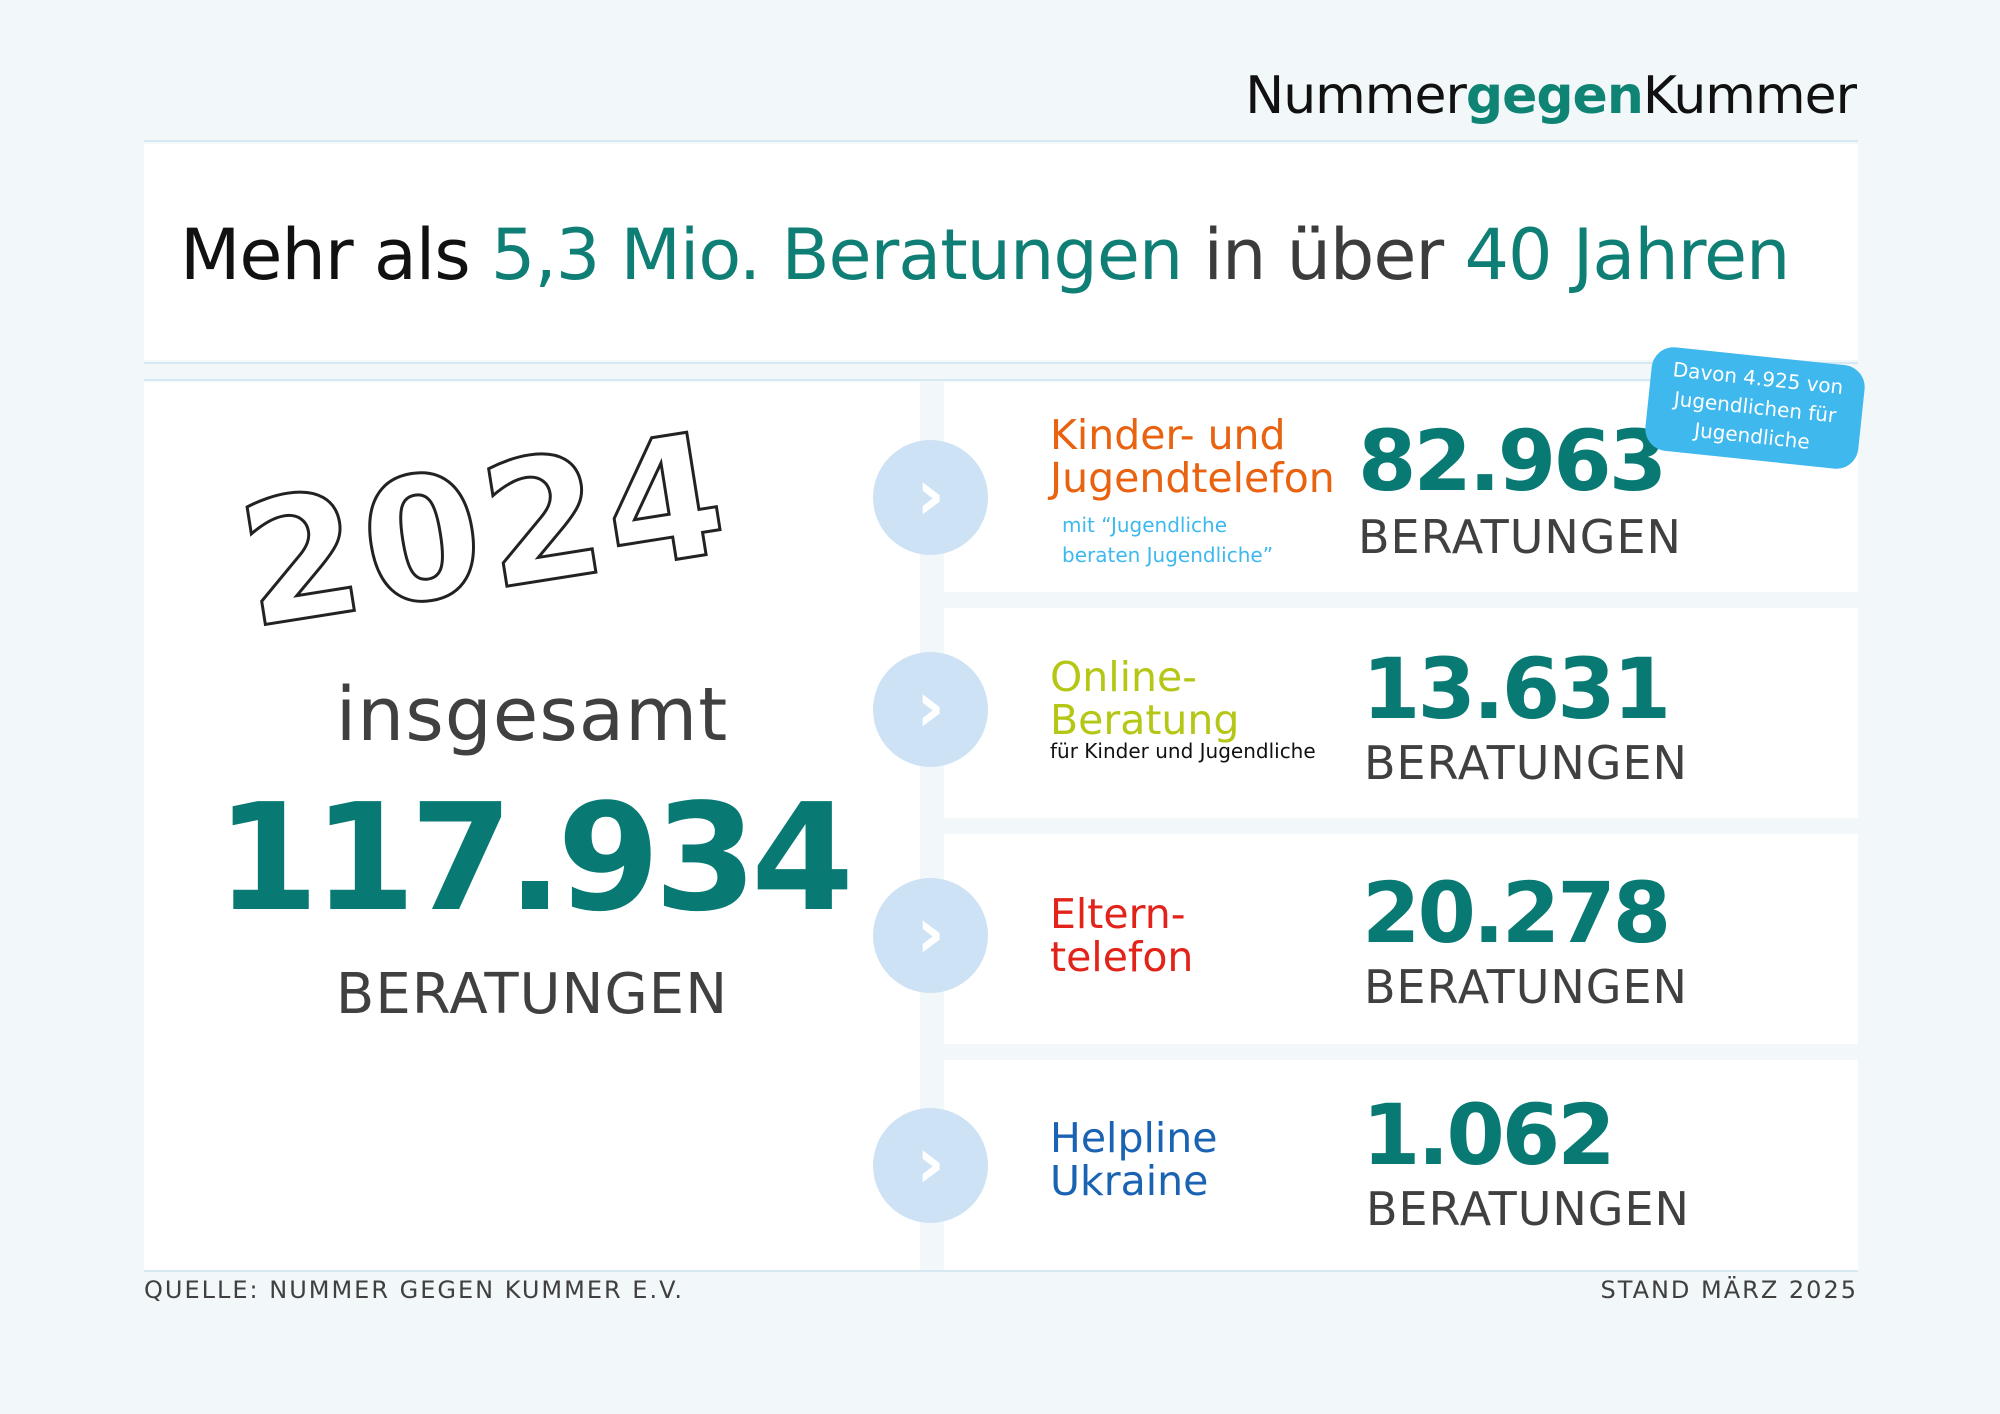 The width and height of the screenshot is (2000, 1414). I want to click on footer-date: STAND MÄRZ 2025, so click(1729, 1290).